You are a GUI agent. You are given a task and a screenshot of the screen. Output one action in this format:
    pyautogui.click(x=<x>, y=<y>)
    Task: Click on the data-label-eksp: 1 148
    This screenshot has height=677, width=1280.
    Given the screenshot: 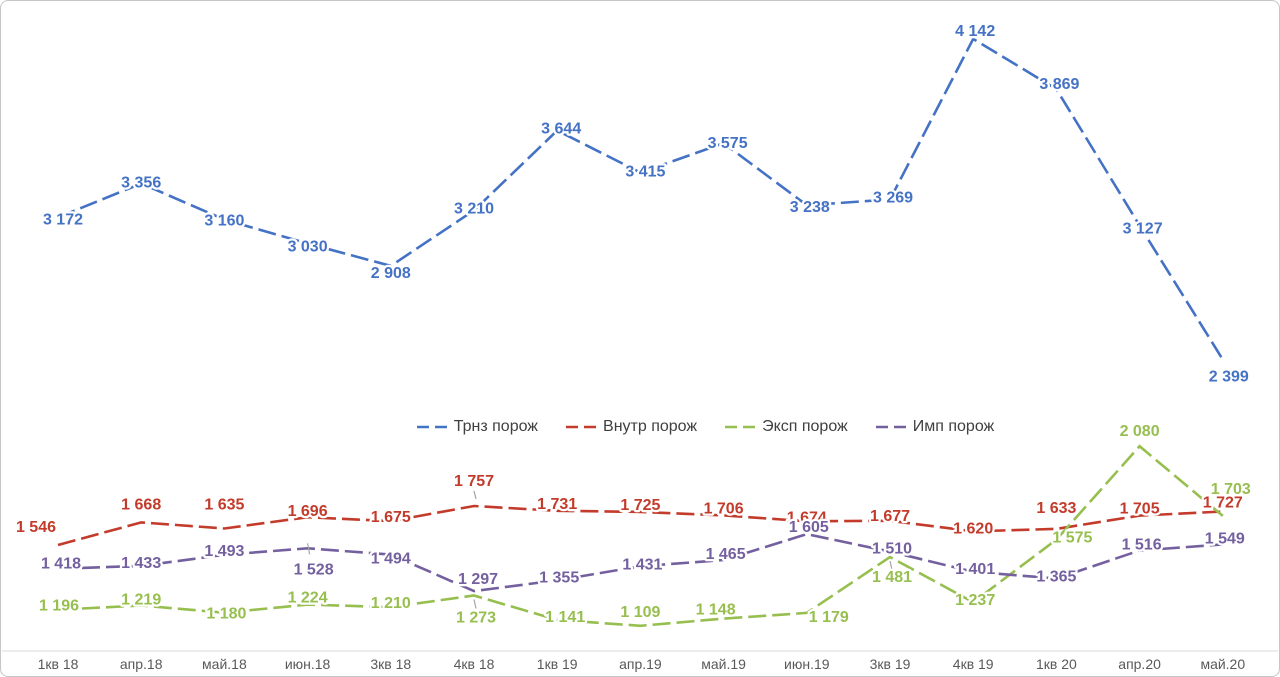 What is the action you would take?
    pyautogui.click(x=716, y=610)
    